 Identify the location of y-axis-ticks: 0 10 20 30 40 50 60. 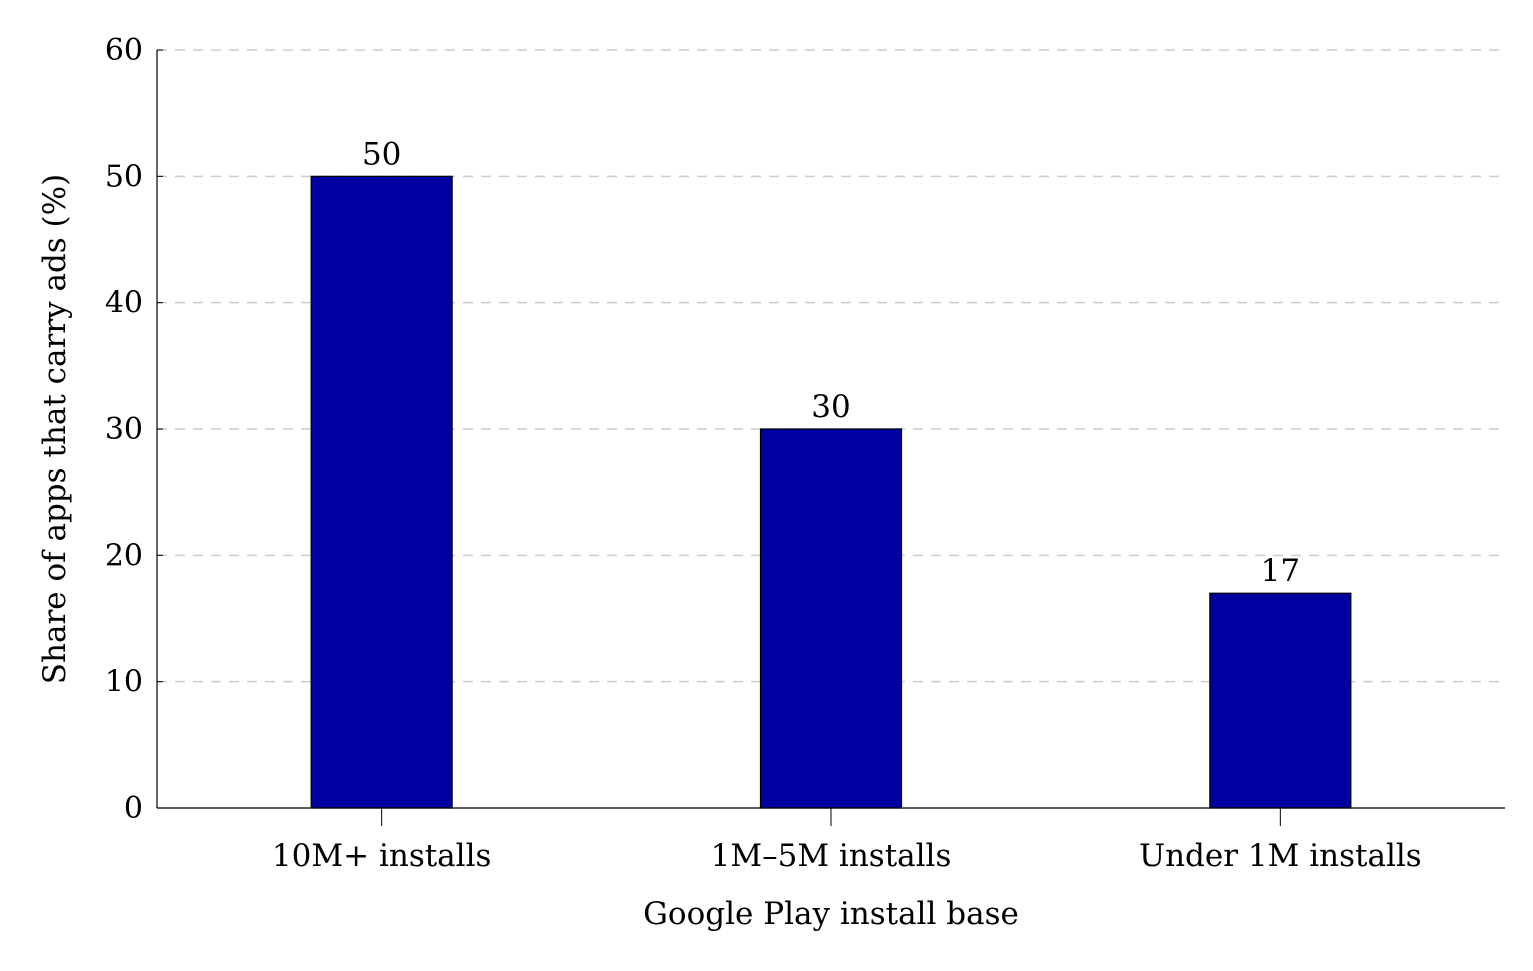
(134, 429).